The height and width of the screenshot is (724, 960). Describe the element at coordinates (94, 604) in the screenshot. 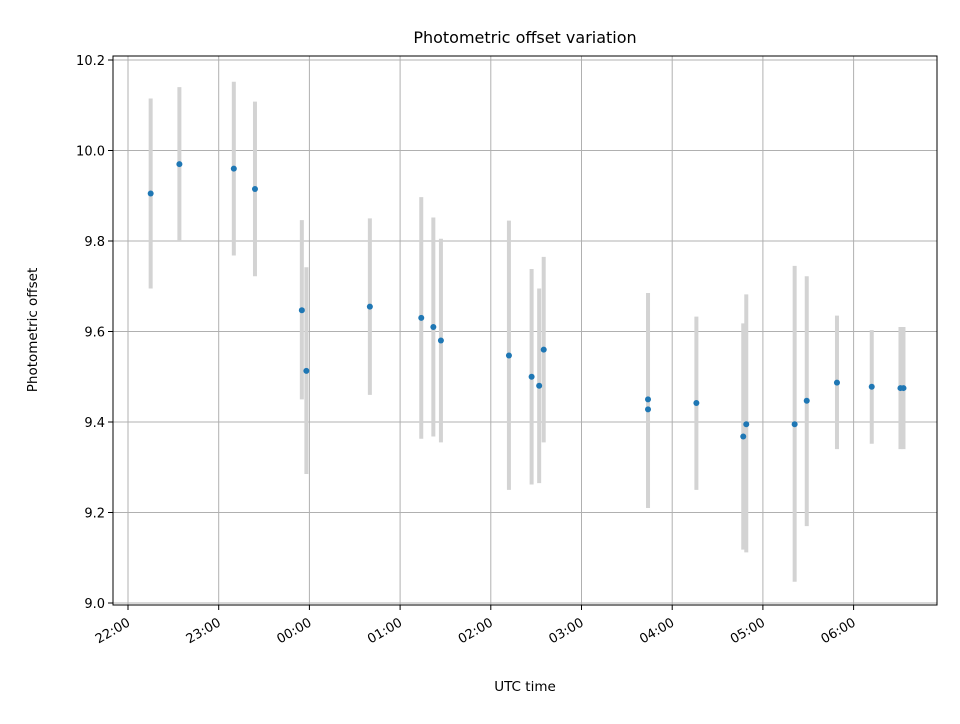

I see `y-tick-label: 9.0` at that location.